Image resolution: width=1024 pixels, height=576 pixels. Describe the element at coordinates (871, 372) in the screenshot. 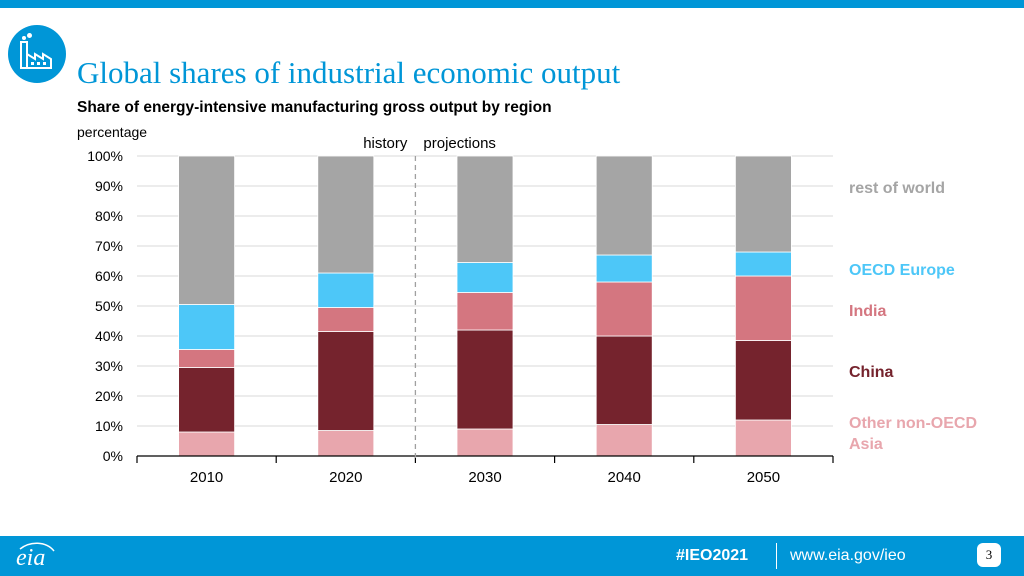

I see `legend-label: China` at that location.